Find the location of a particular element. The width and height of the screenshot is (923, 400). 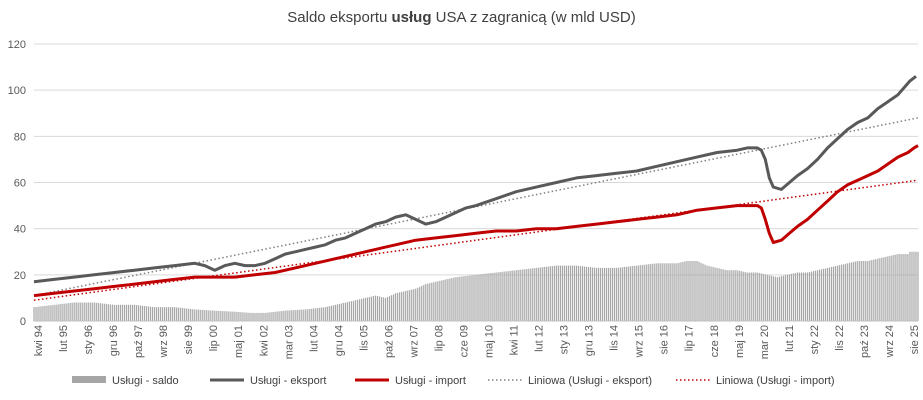

x-tick-label: kwi 94 is located at coordinates (39, 340).